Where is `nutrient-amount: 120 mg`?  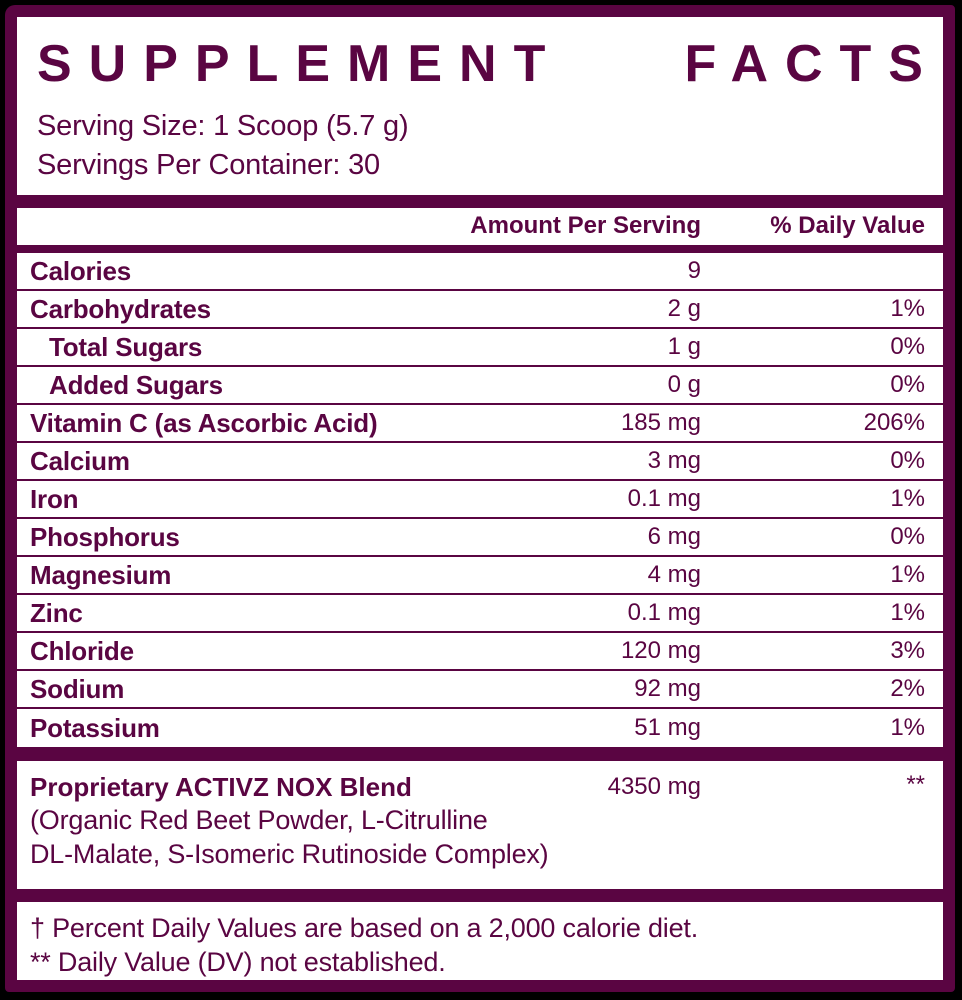
nutrient-amount: 120 mg is located at coordinates (660, 650).